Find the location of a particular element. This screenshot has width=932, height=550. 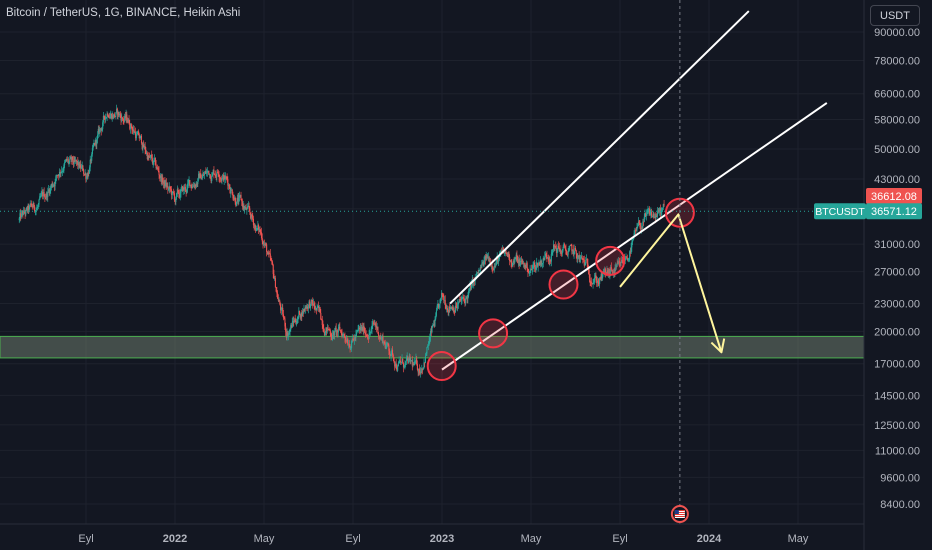

price-tick-label: 8400.00 is located at coordinates (900, 505).